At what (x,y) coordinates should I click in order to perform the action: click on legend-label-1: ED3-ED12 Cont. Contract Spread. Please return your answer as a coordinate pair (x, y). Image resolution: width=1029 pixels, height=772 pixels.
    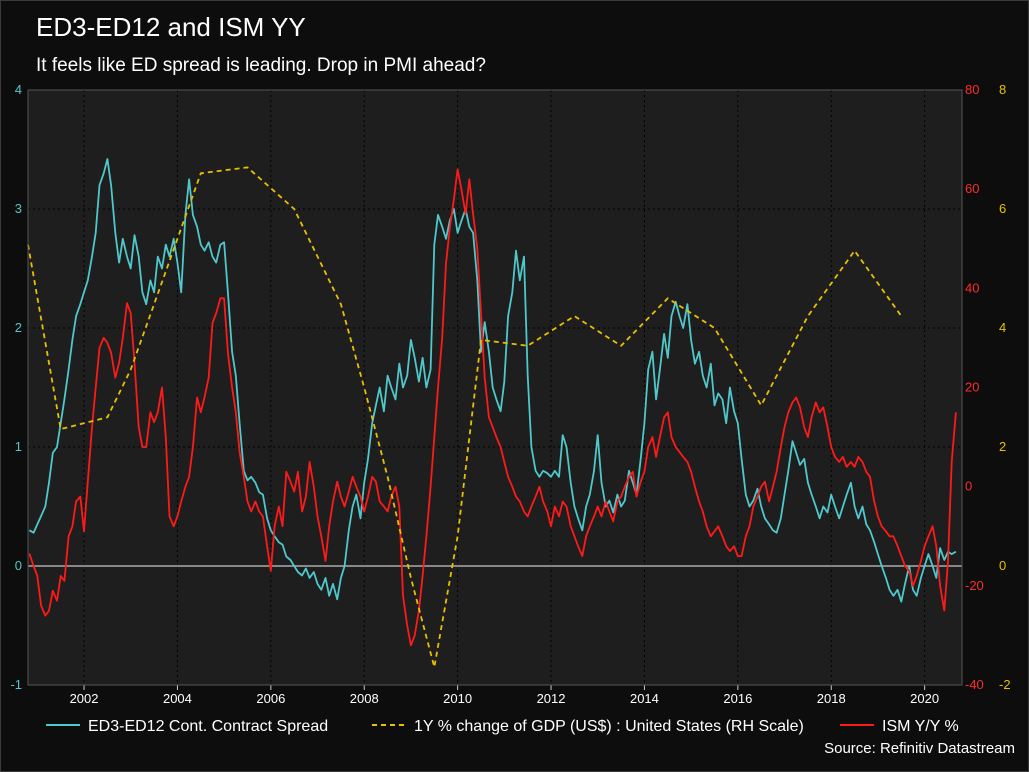
    Looking at the image, I should click on (208, 726).